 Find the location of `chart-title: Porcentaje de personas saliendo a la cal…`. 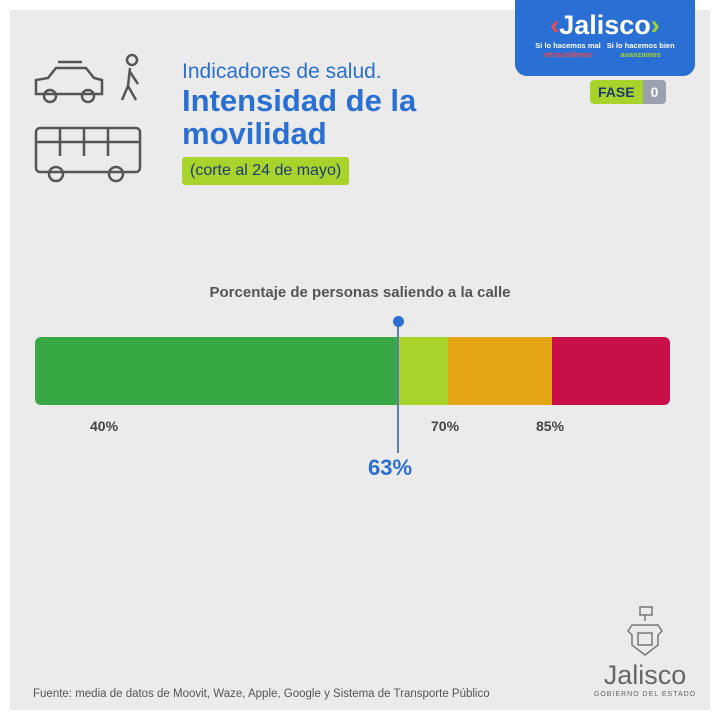

chart-title: Porcentaje de personas saliendo a la cal… is located at coordinates (360, 292).